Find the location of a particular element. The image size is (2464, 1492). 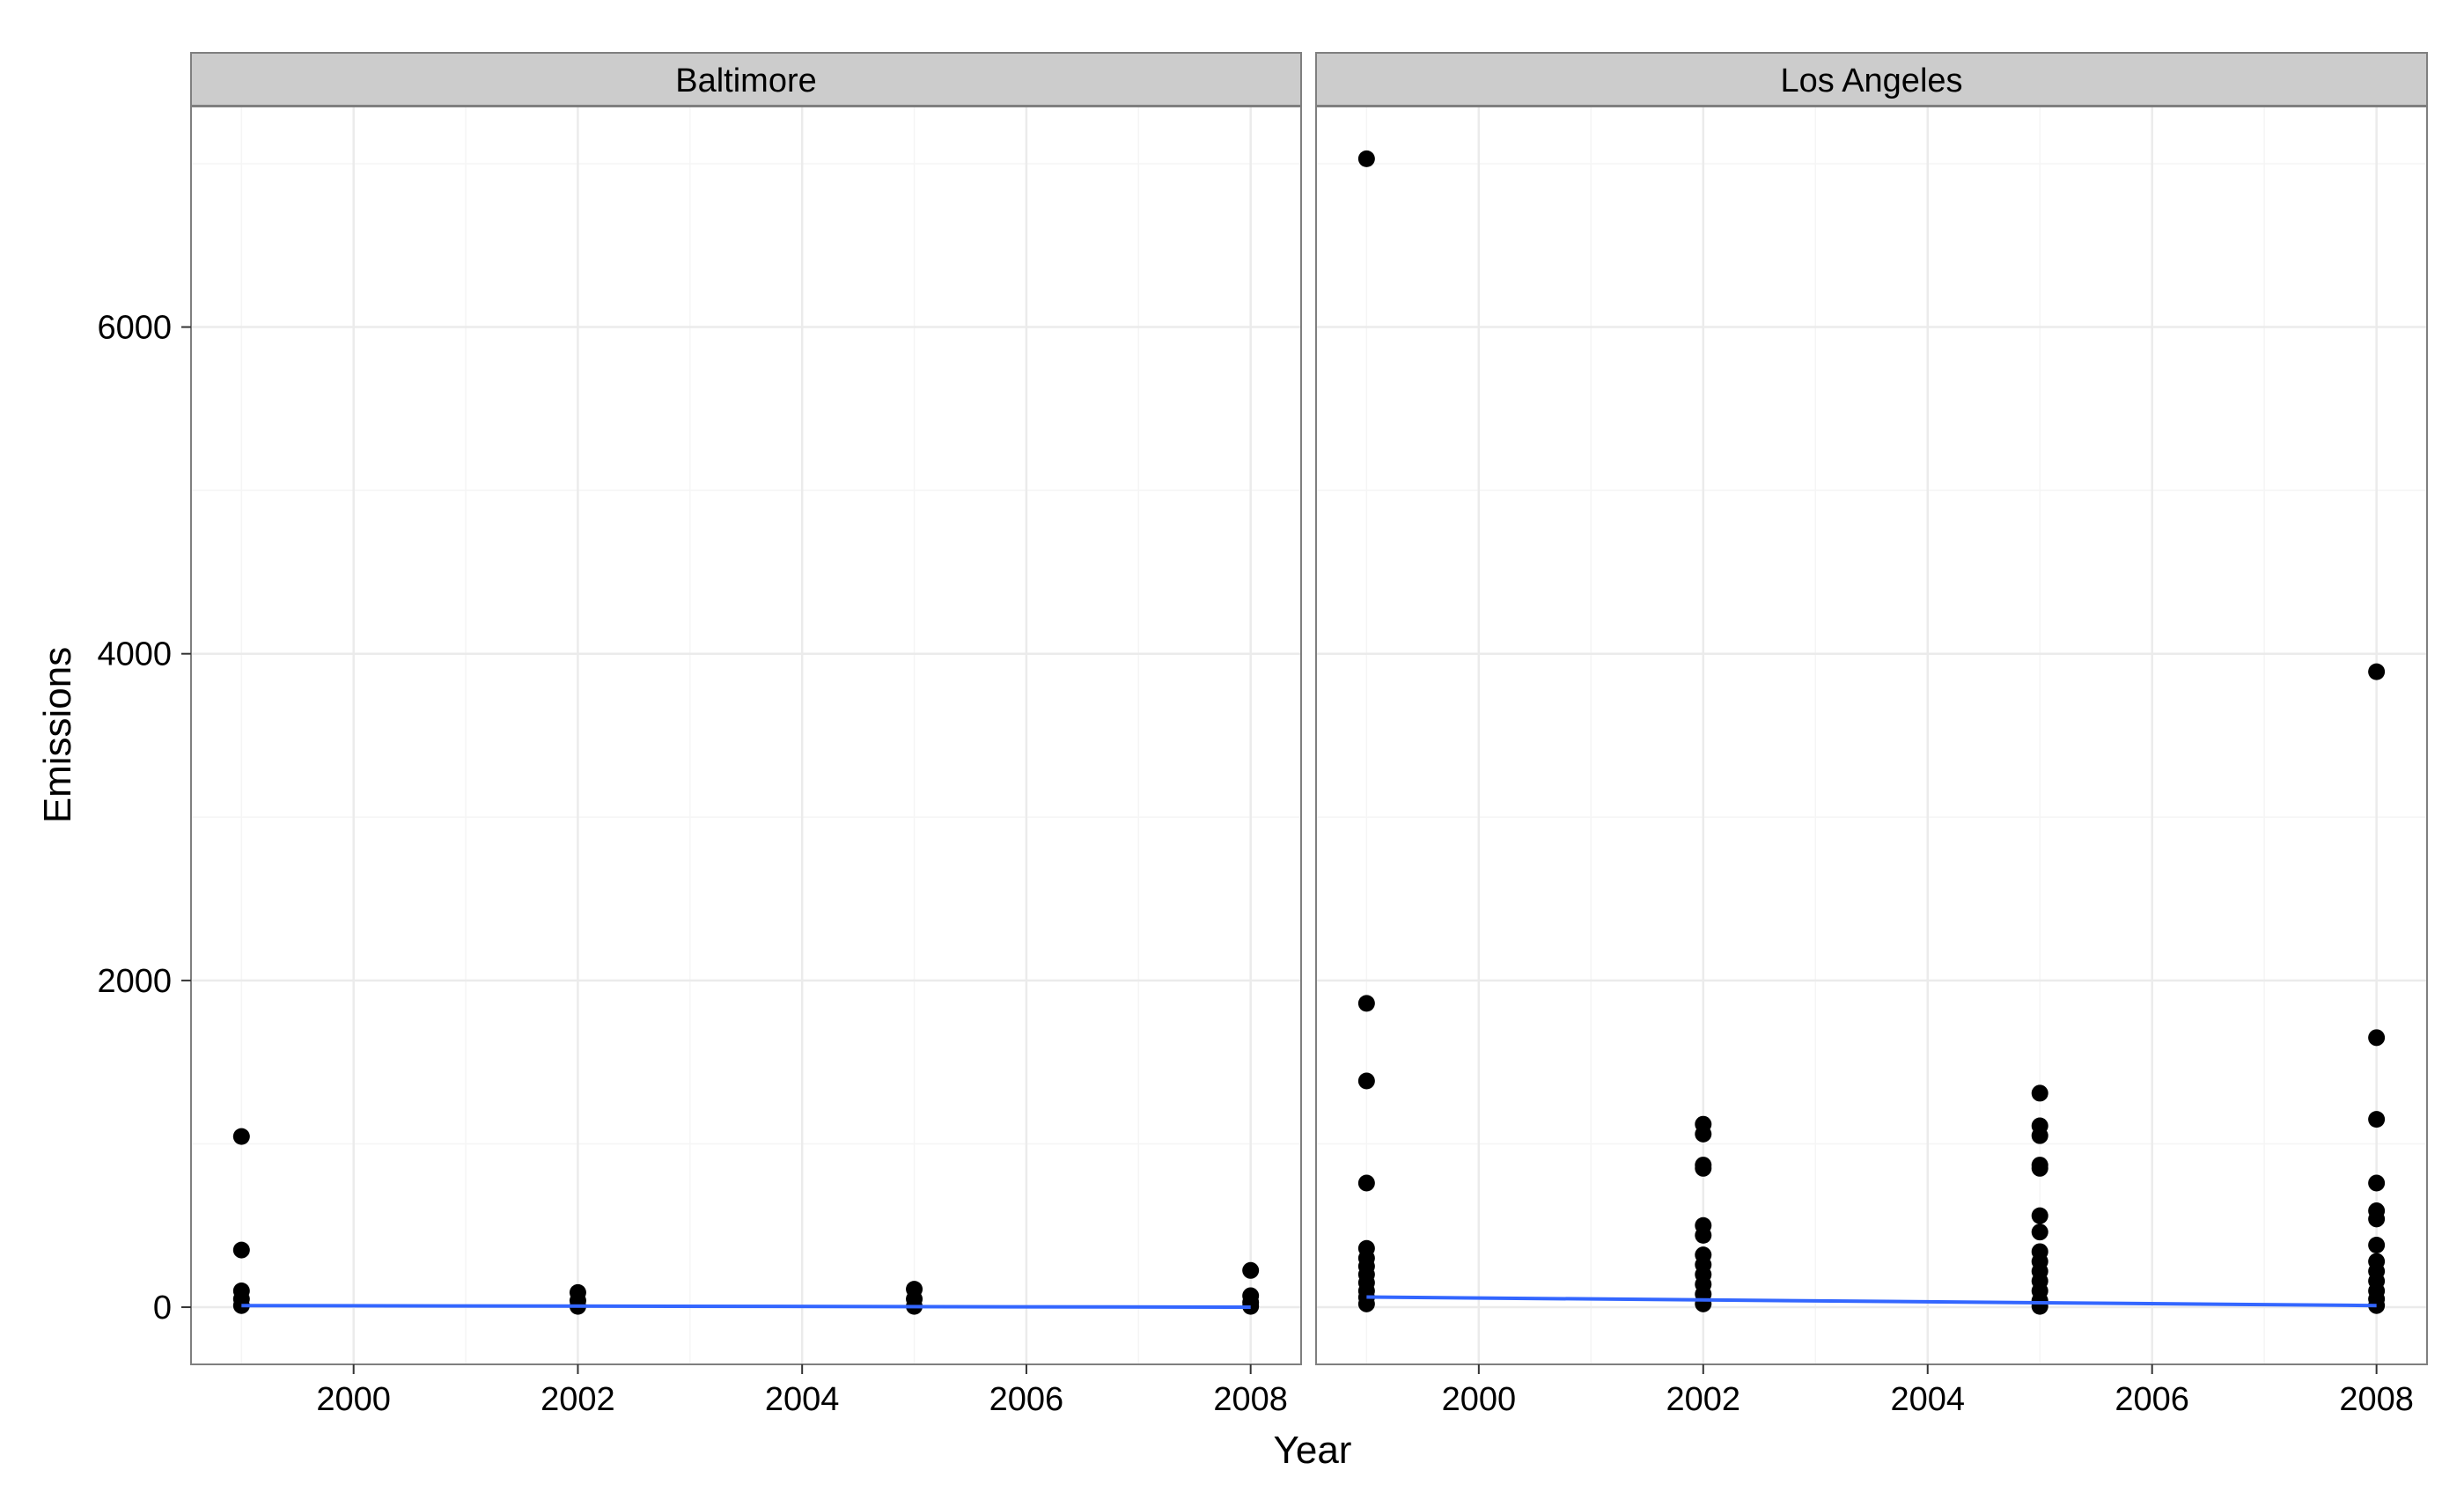

y-tick-label: 4000 is located at coordinates (134, 655).